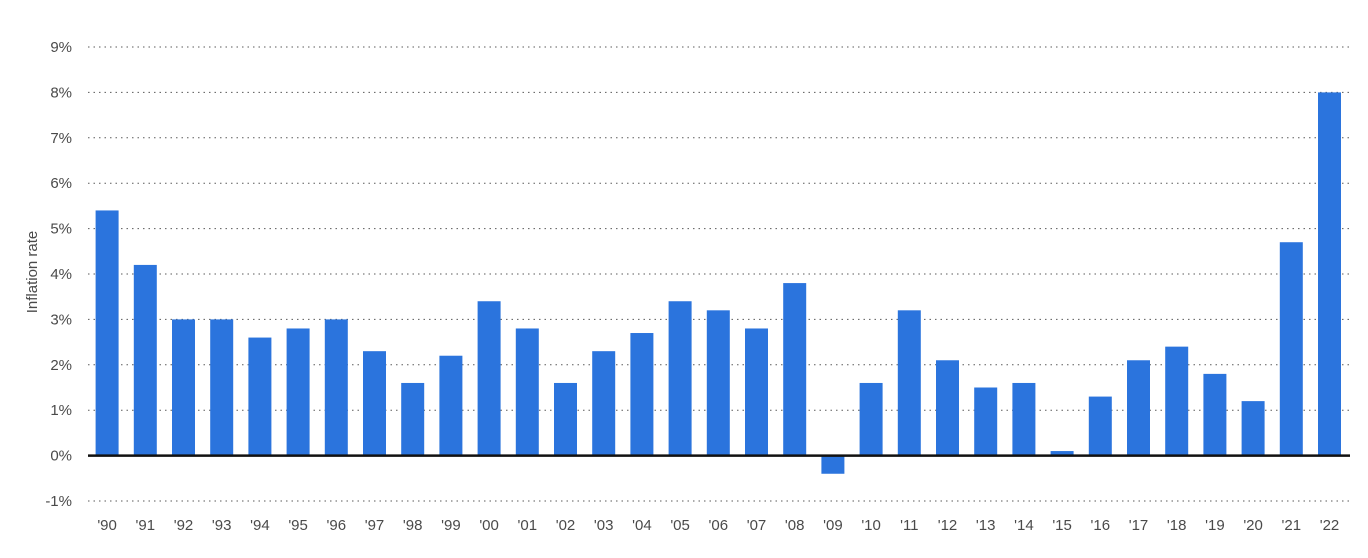 The height and width of the screenshot is (558, 1368). What do you see at coordinates (375, 525) in the screenshot?
I see `x-tick-label: '97` at bounding box center [375, 525].